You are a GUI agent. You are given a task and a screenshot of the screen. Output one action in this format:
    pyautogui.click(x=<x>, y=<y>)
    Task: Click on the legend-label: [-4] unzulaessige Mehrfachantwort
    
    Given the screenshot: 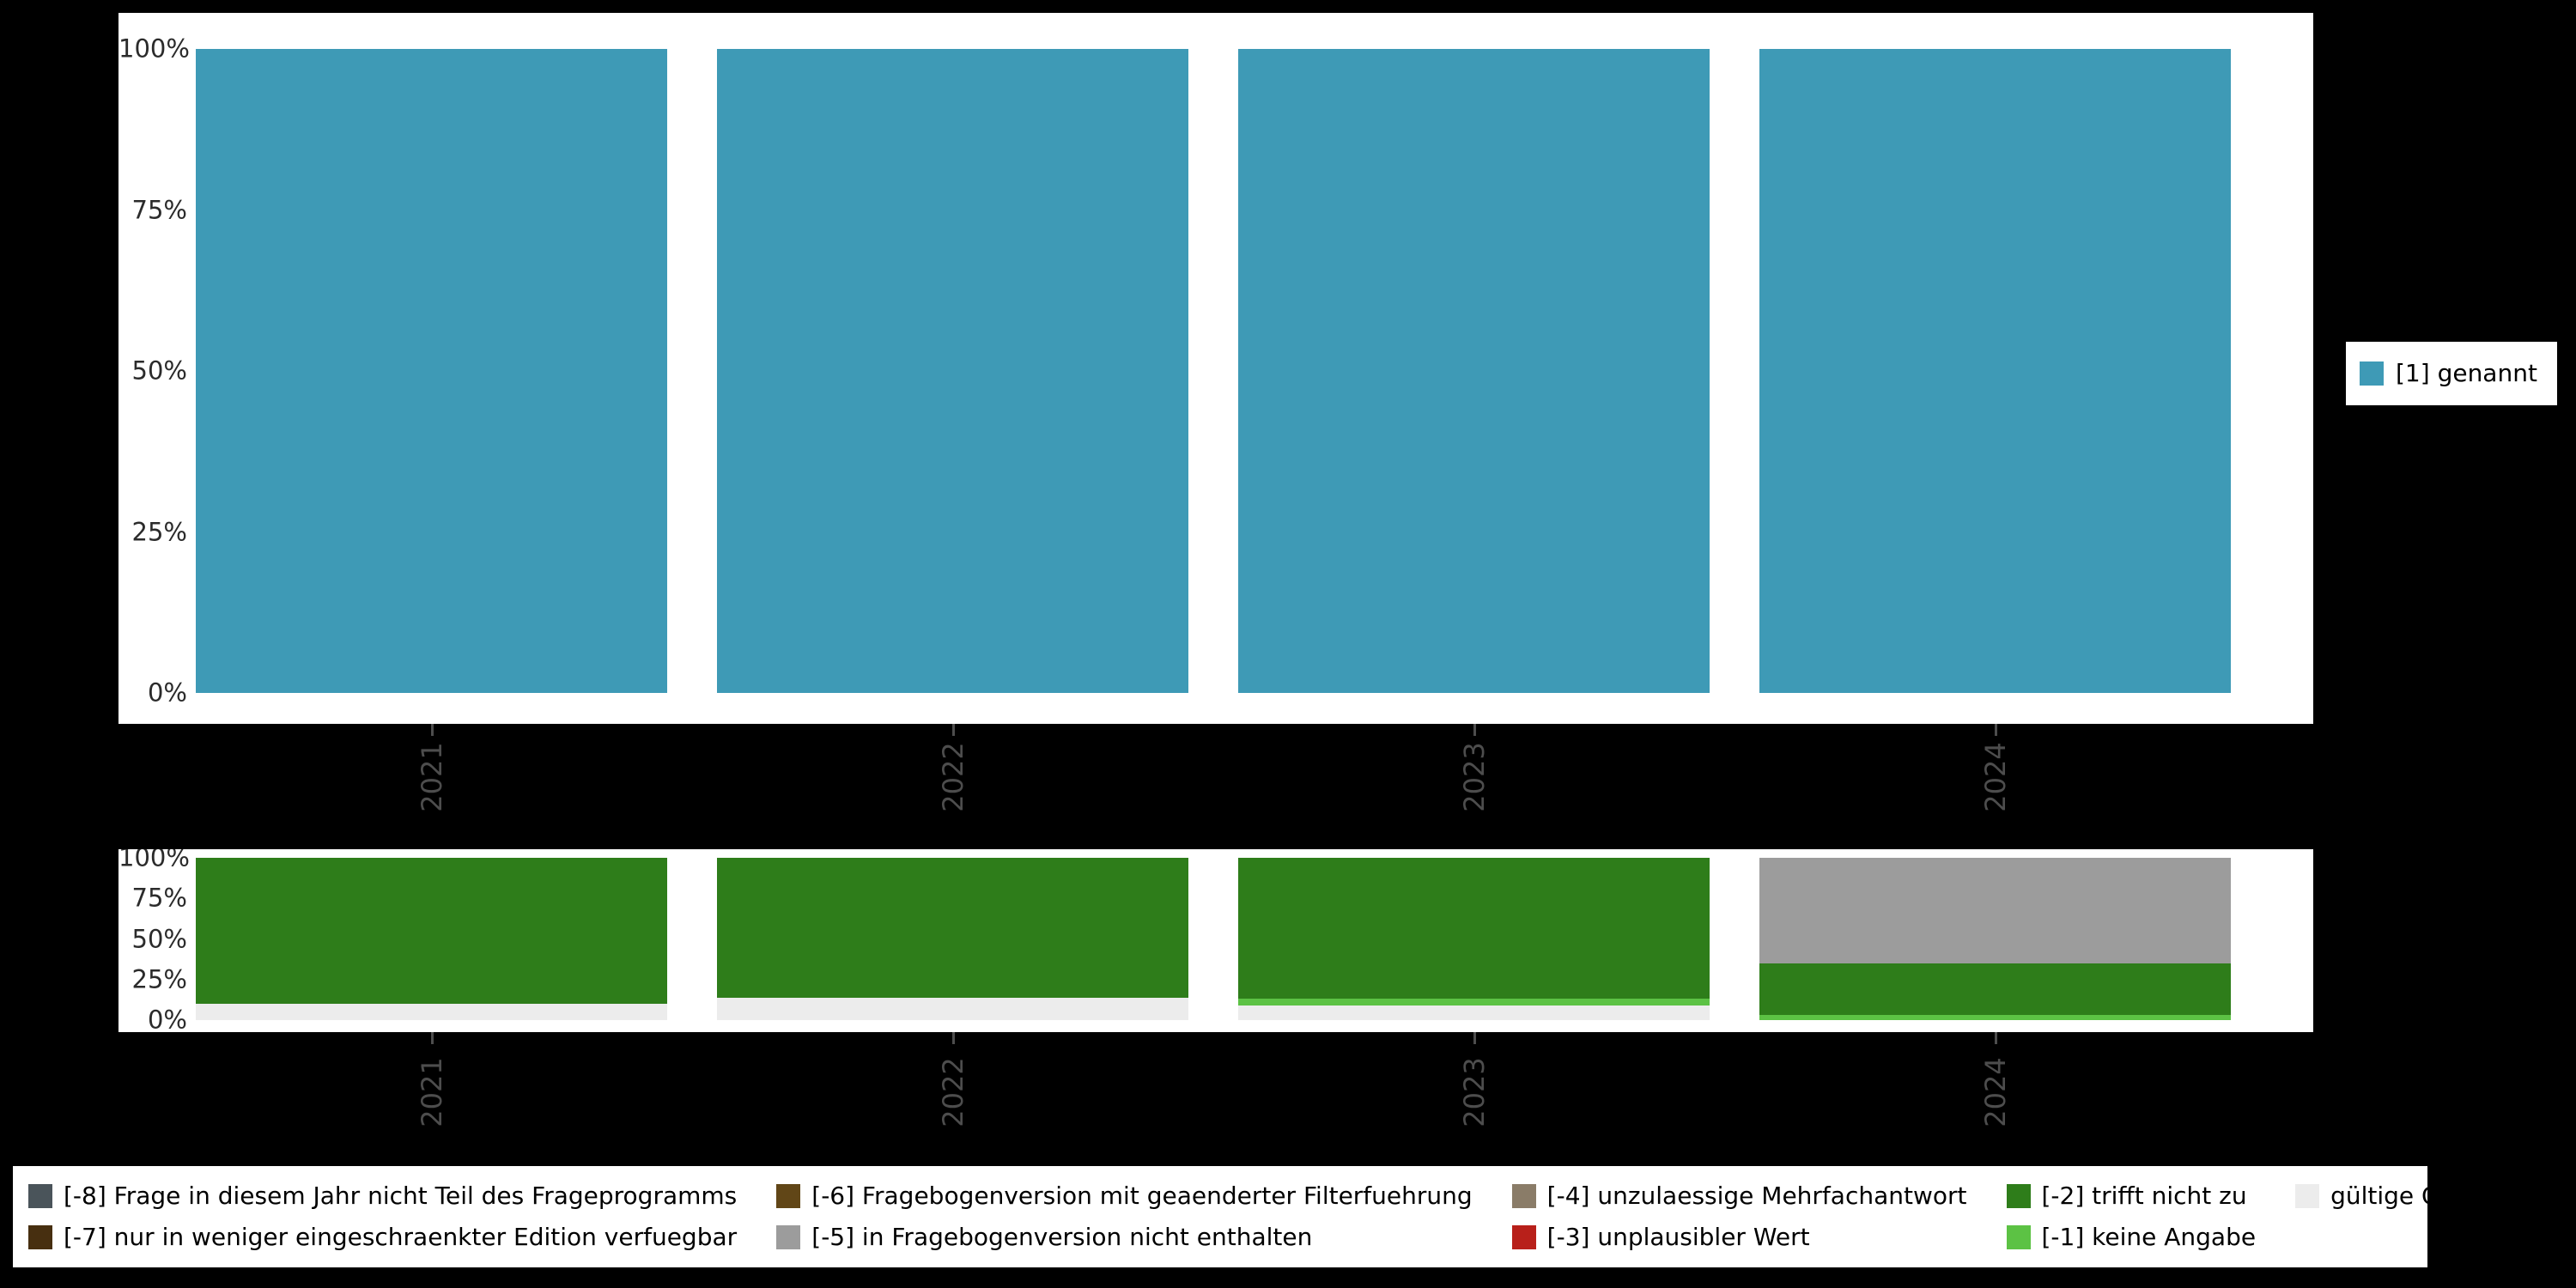 What is the action you would take?
    pyautogui.click(x=1756, y=1196)
    